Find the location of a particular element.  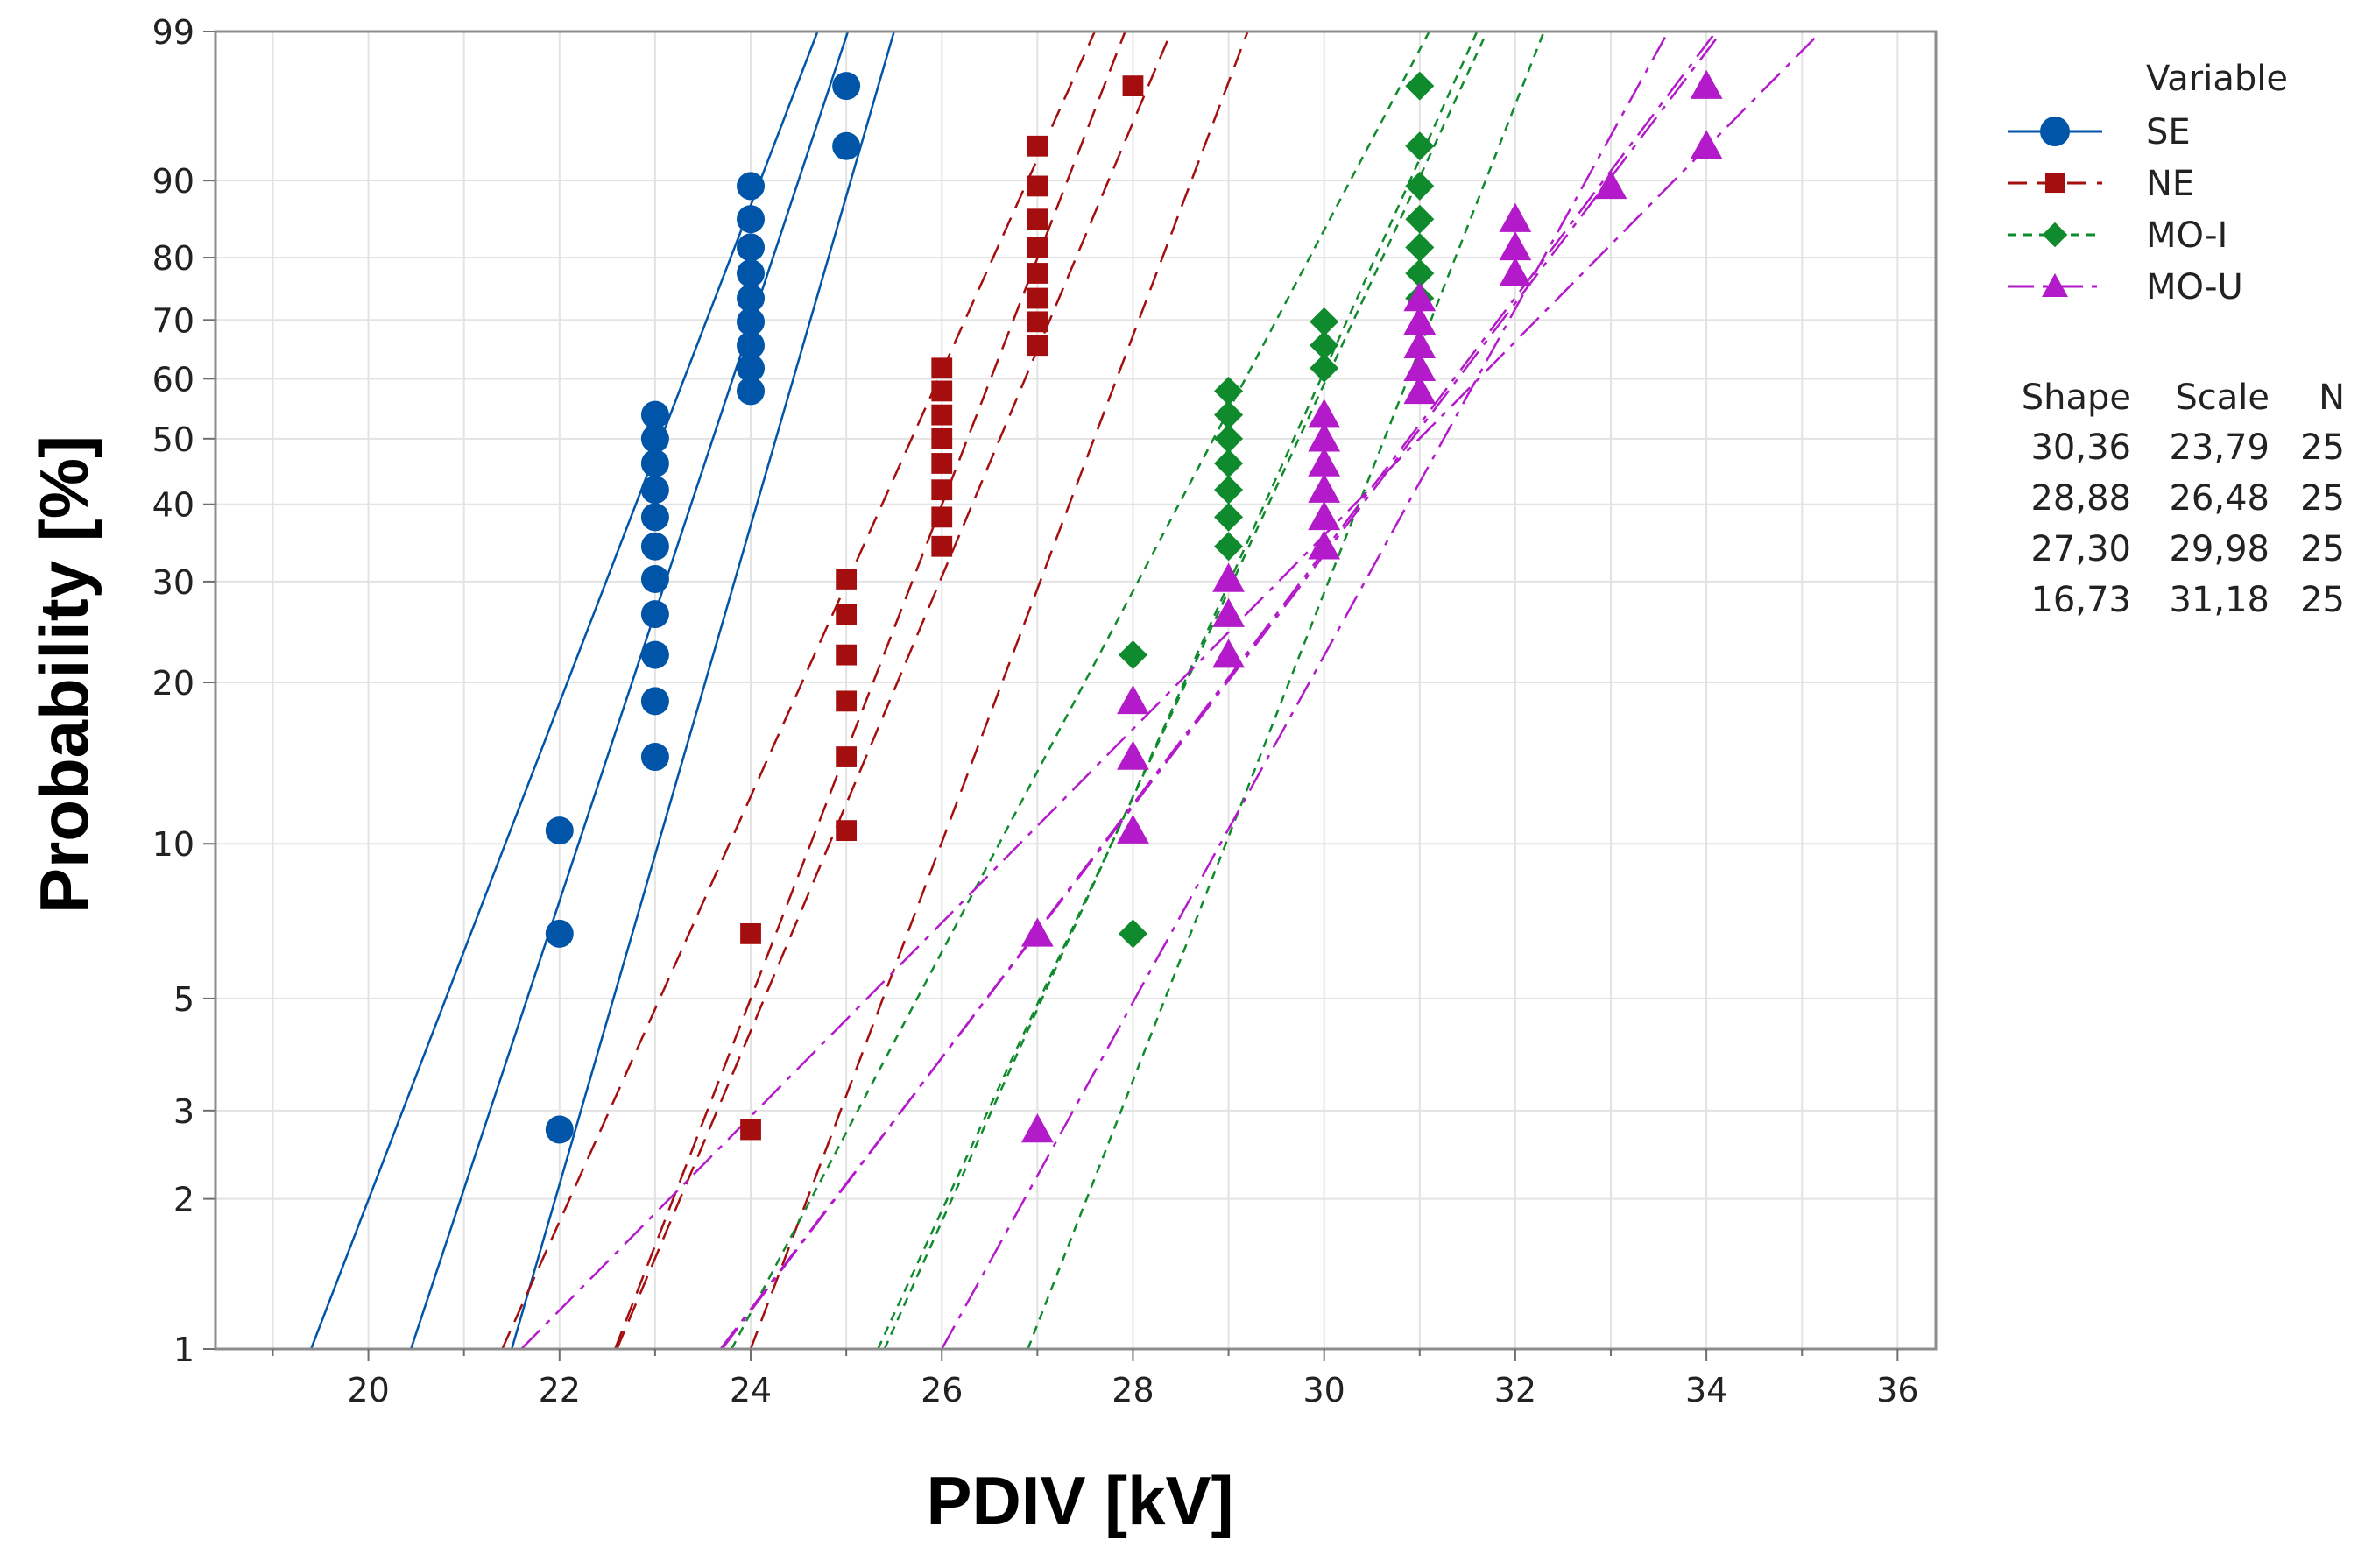

legend-marker-mo-u is located at coordinates (2055, 285).